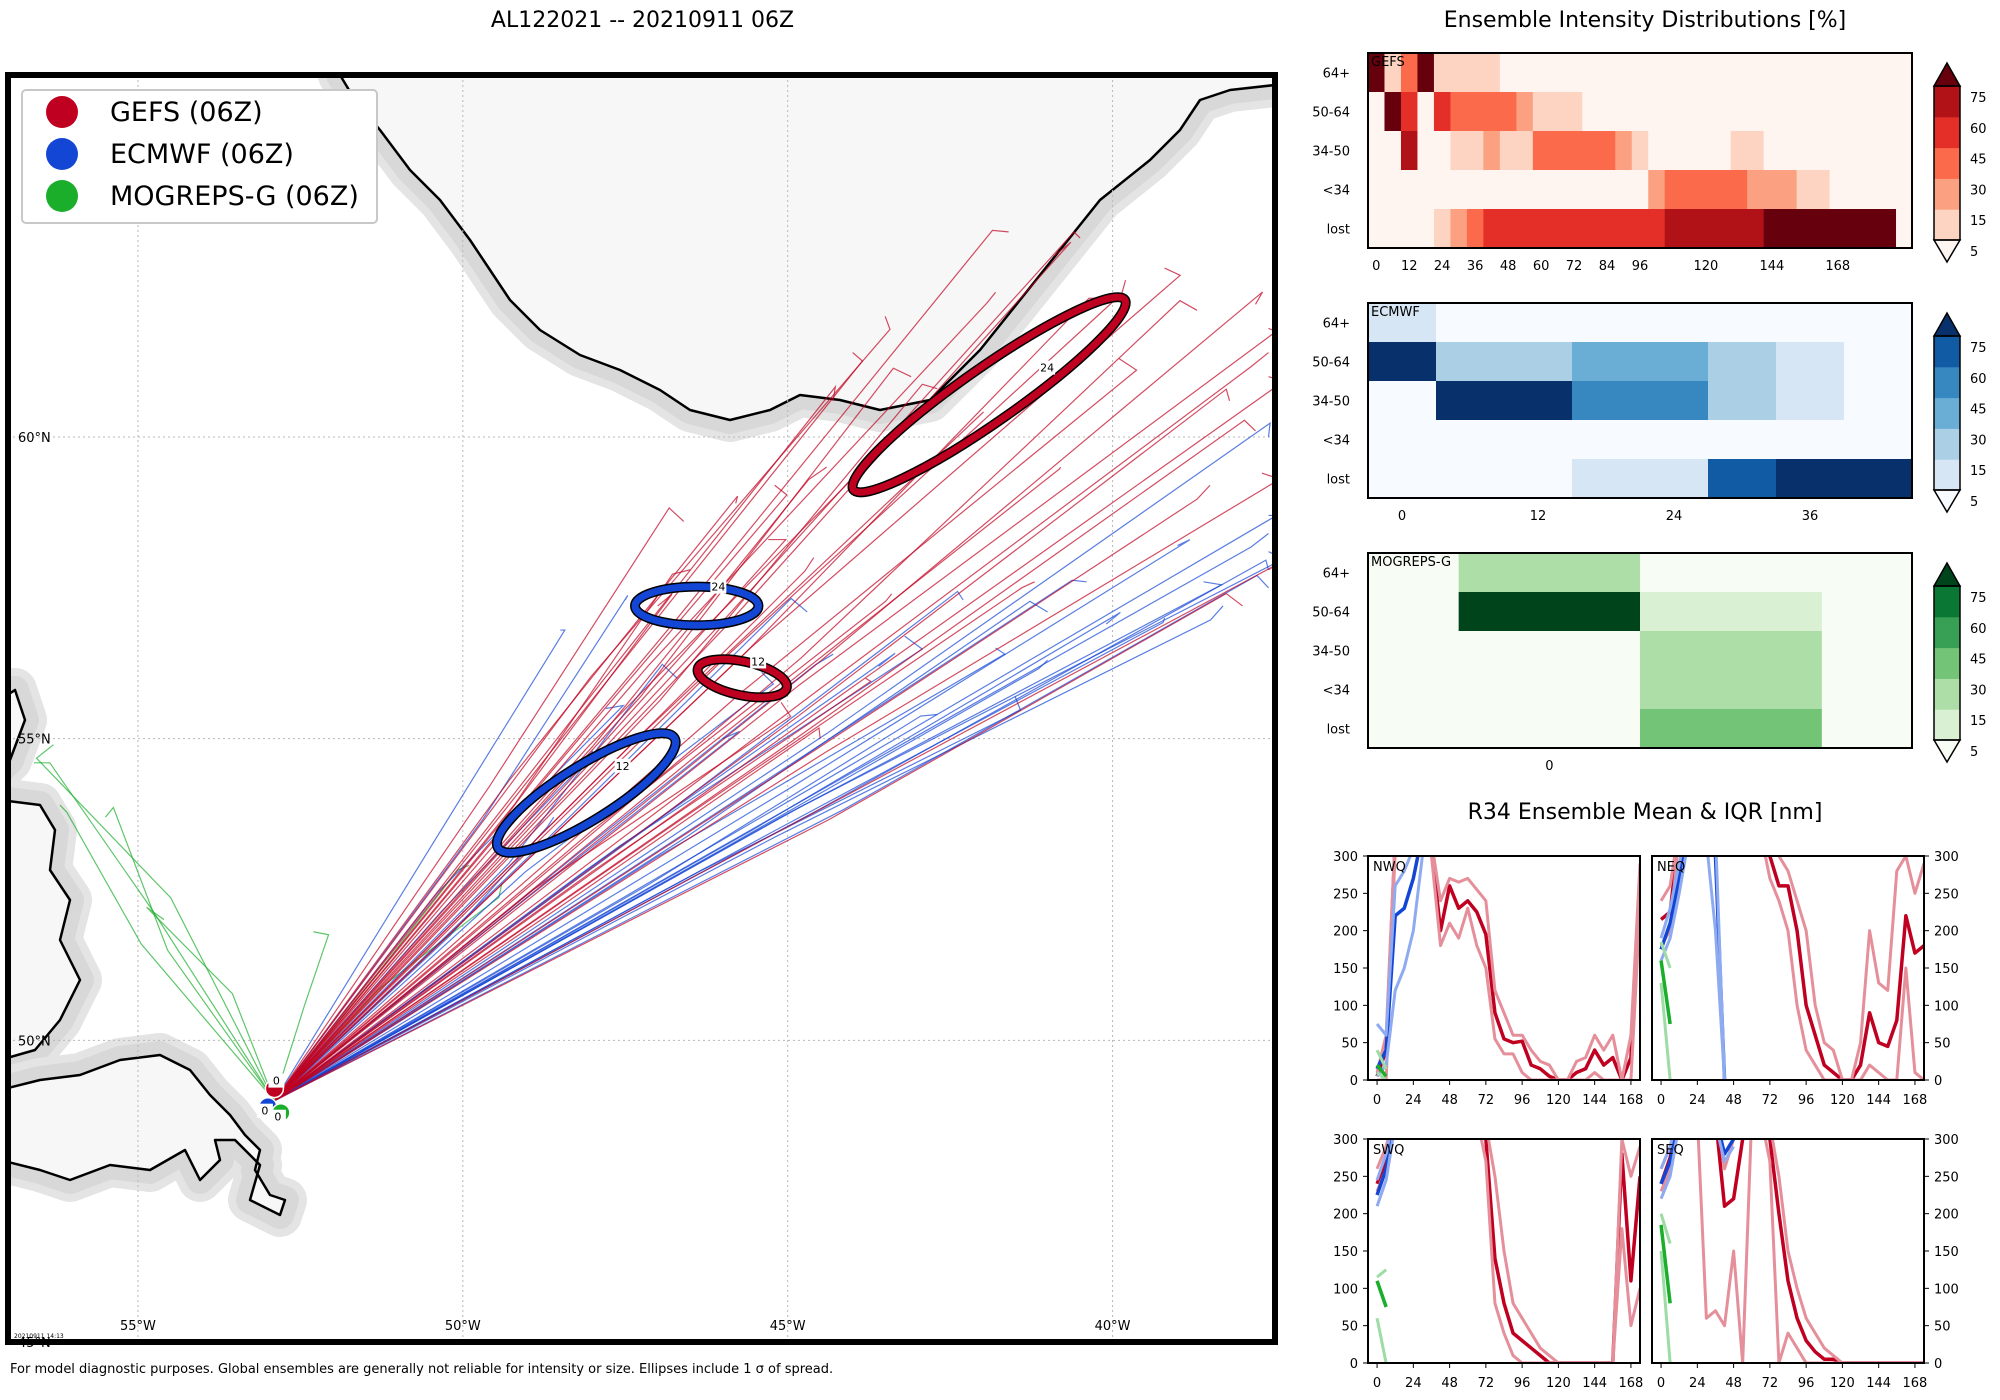  What do you see at coordinates (1388, 1150) in the screenshot?
I see `r34-quadrant-label: SWQ` at bounding box center [1388, 1150].